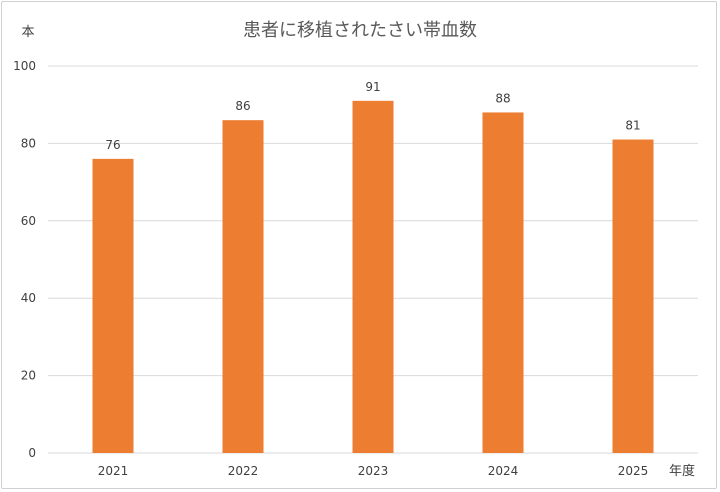 The image size is (720, 492). I want to click on x-tick-label: 2023, so click(373, 471).